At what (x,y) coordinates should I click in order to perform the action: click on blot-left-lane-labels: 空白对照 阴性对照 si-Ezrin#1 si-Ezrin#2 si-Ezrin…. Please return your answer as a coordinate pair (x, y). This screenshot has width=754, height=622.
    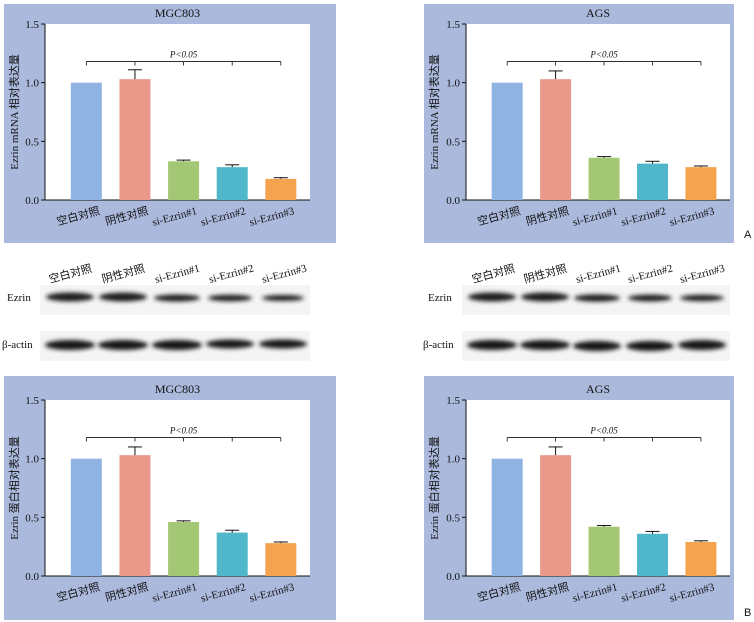
    Looking at the image, I should click on (177, 273).